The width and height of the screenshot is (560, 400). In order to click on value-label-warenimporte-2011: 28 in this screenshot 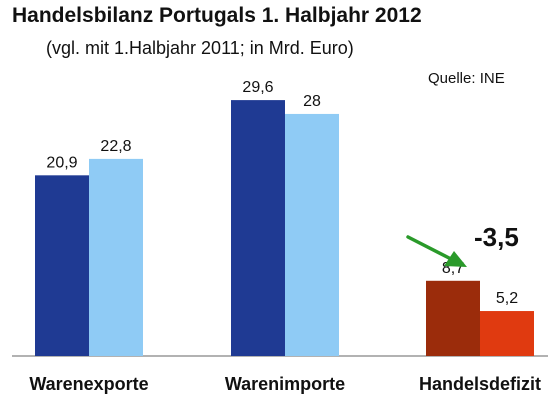, I will do `click(312, 101)`.